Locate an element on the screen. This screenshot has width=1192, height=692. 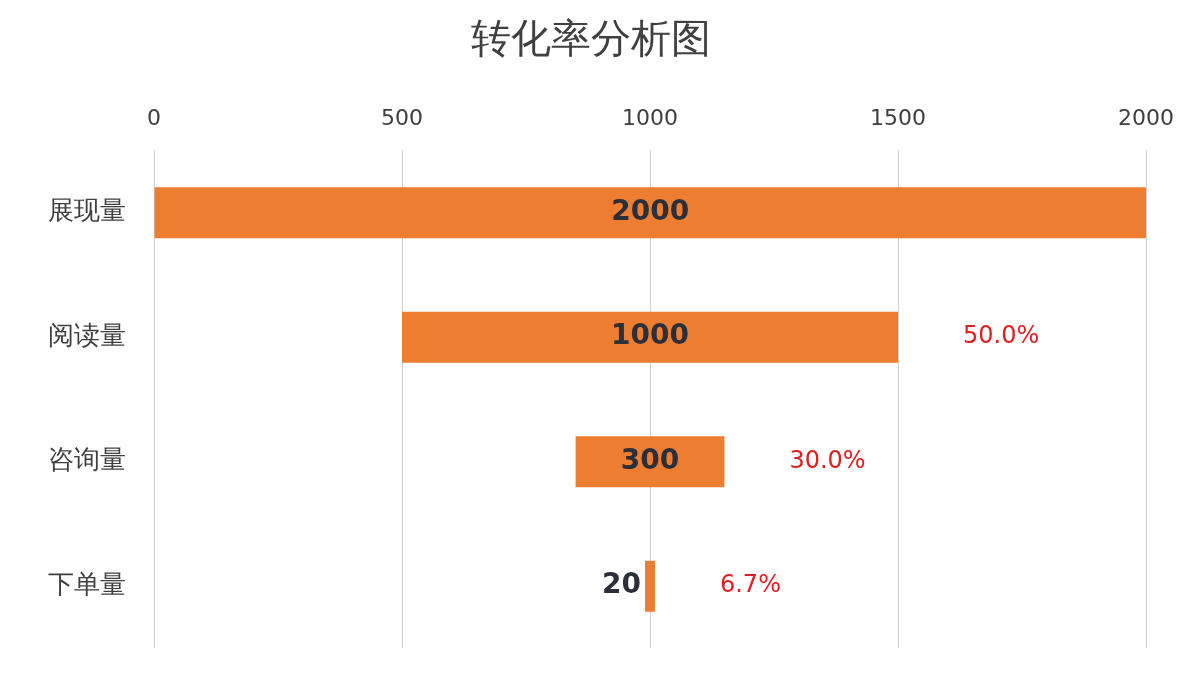
data-label: 300 is located at coordinates (650, 459).